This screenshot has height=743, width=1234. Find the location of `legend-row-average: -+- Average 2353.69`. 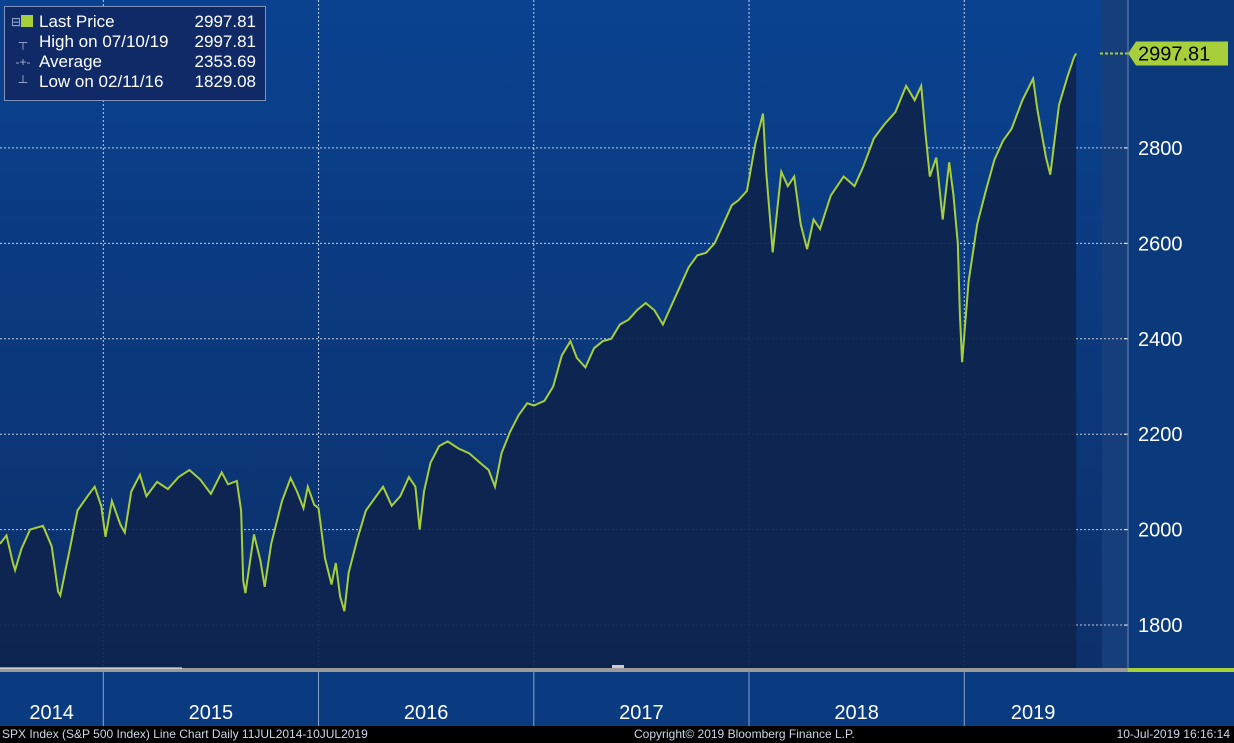

legend-row-average: -+- Average 2353.69 is located at coordinates (134, 62).